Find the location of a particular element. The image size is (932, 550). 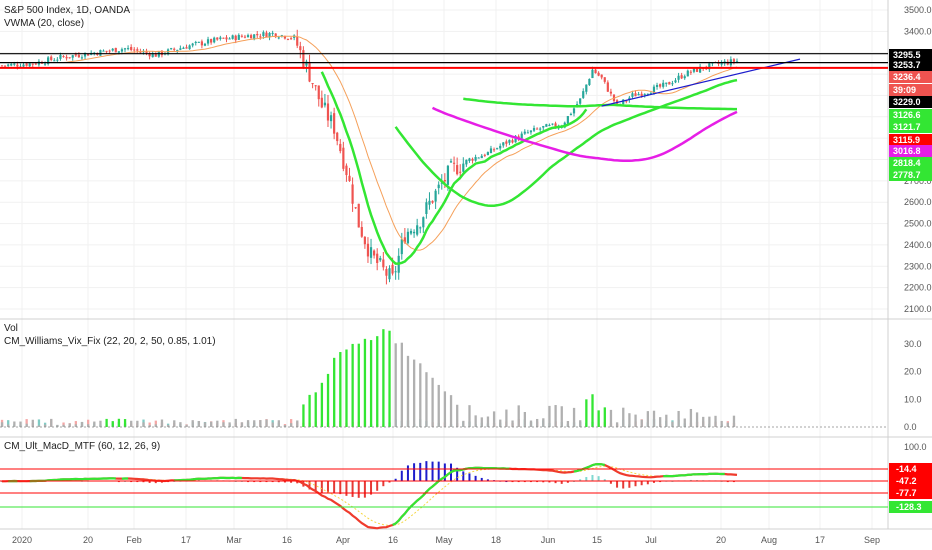

price-tag-text: 3295.5 is located at coordinates (907, 55).